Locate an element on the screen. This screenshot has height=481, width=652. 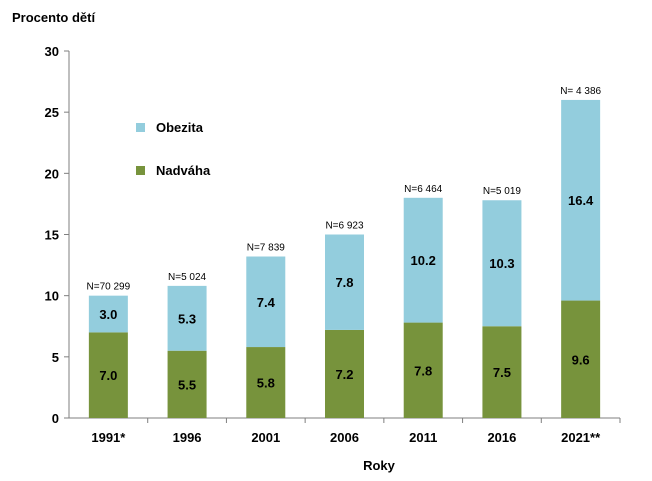
sample-size-label: N=7 839 is located at coordinates (266, 248).